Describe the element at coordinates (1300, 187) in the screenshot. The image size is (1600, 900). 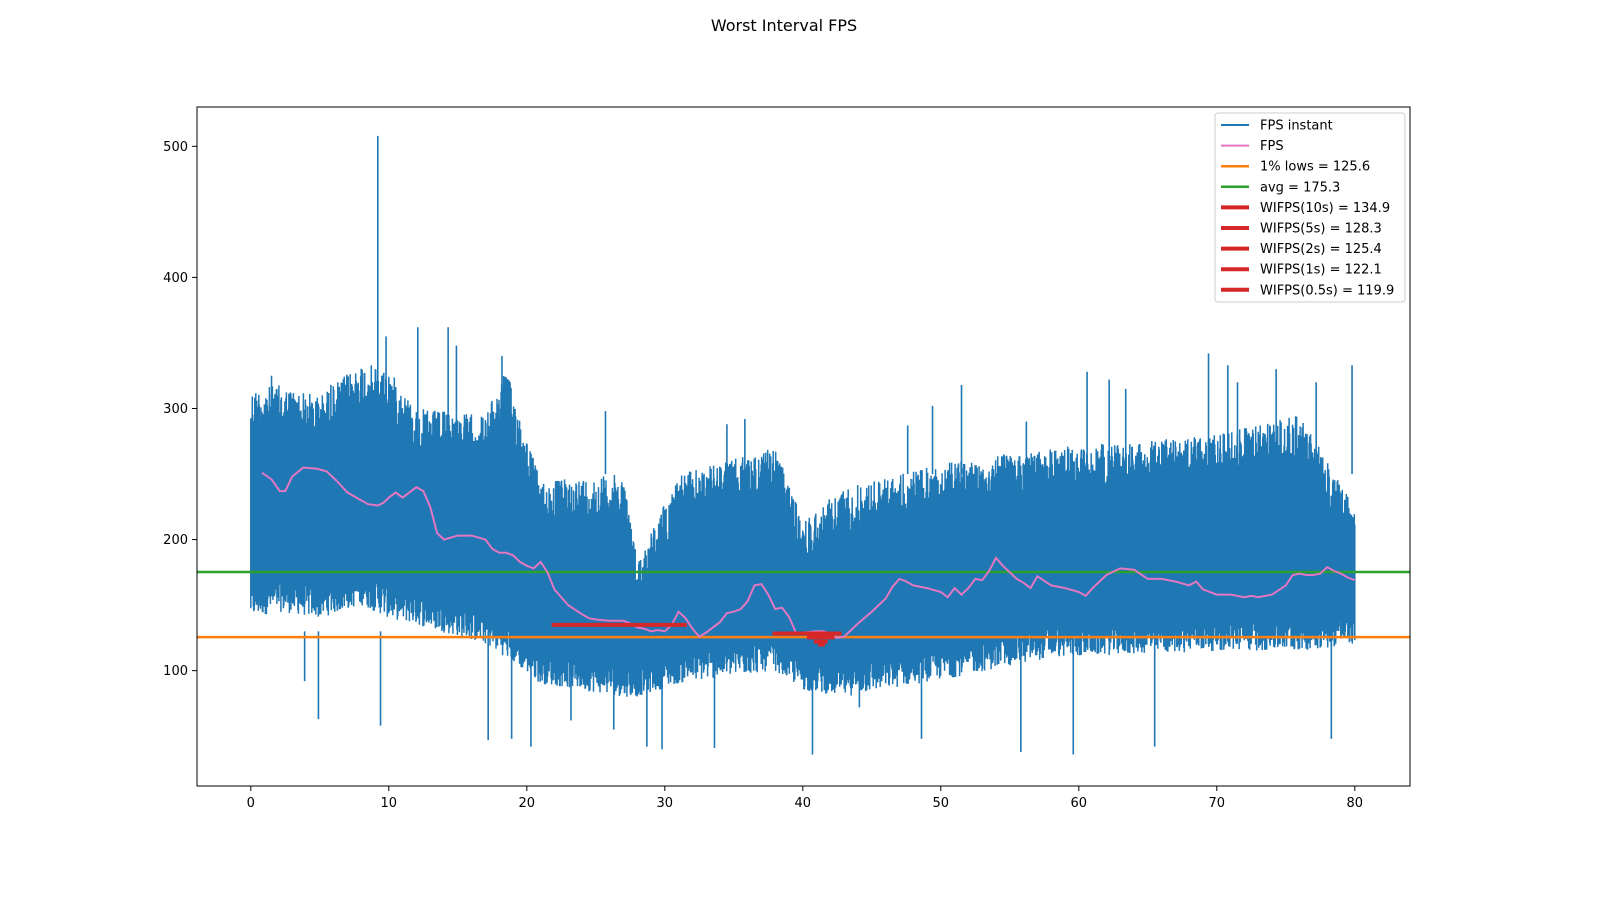
I see `legend-label: avg = 175.3` at that location.